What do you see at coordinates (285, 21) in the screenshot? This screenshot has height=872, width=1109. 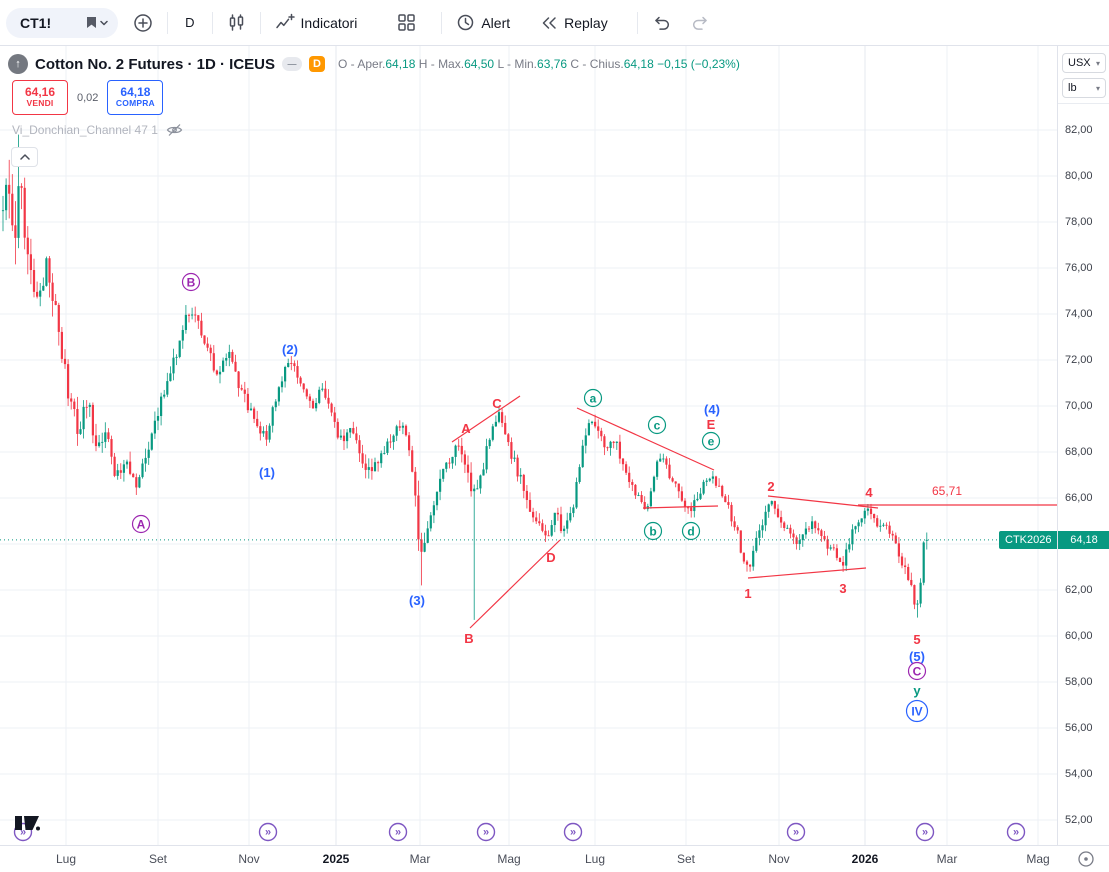 I see `indicators-icon` at bounding box center [285, 21].